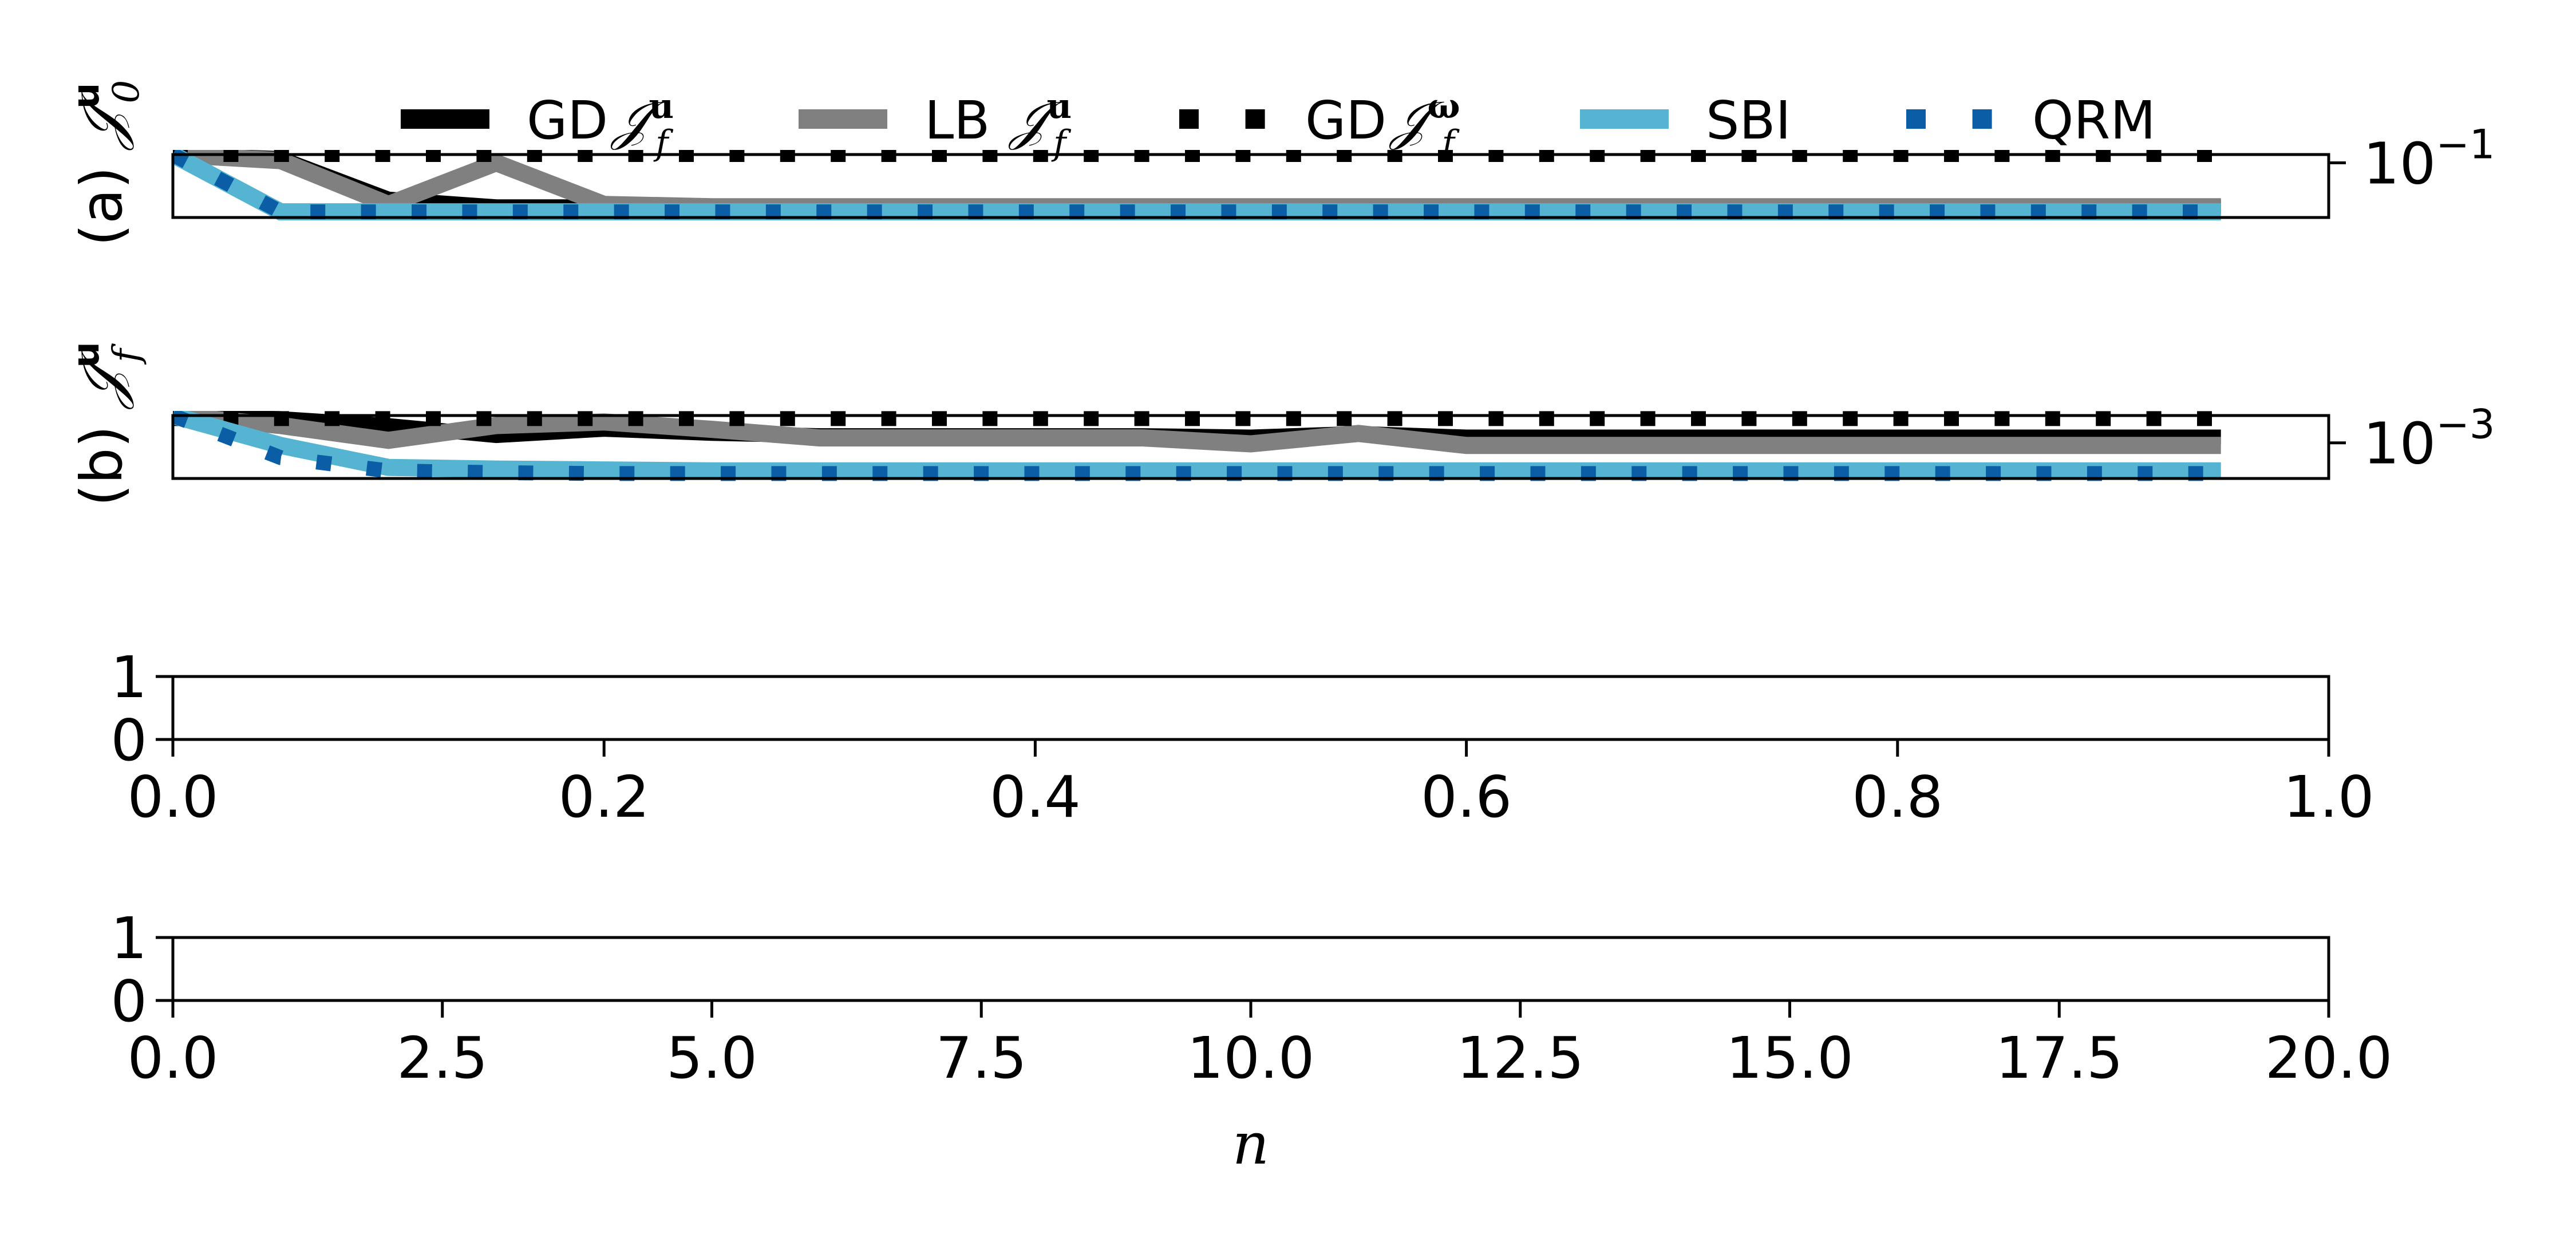 The image size is (2576, 1250). Describe the element at coordinates (2094, 120) in the screenshot. I see `legend-label: QRM` at that location.